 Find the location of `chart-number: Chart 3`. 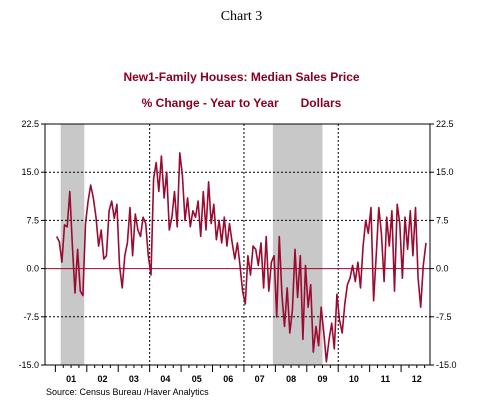

chart-number: Chart 3 is located at coordinates (241, 16).